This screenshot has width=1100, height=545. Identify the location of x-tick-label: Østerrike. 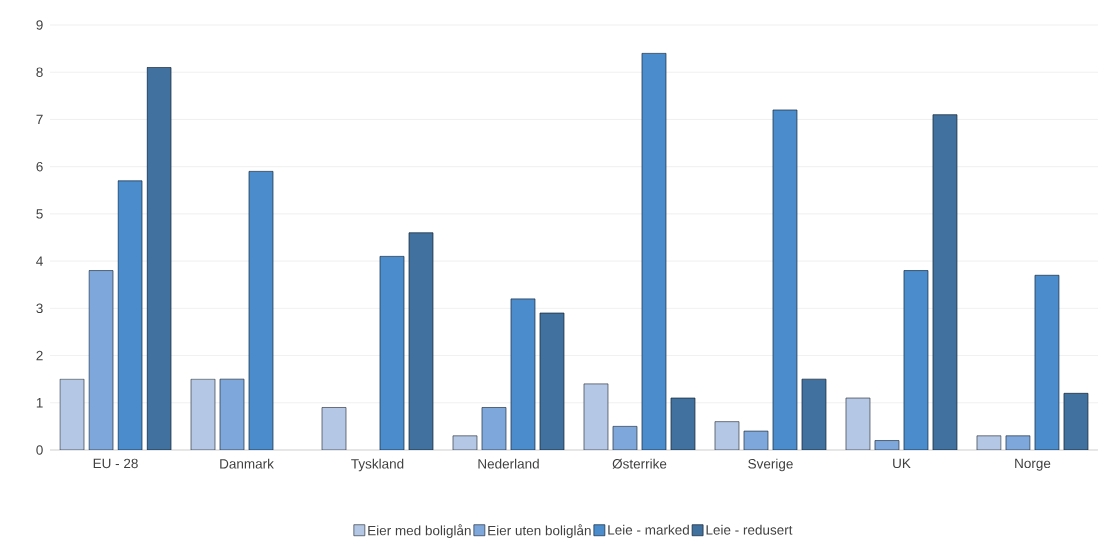
(639, 463).